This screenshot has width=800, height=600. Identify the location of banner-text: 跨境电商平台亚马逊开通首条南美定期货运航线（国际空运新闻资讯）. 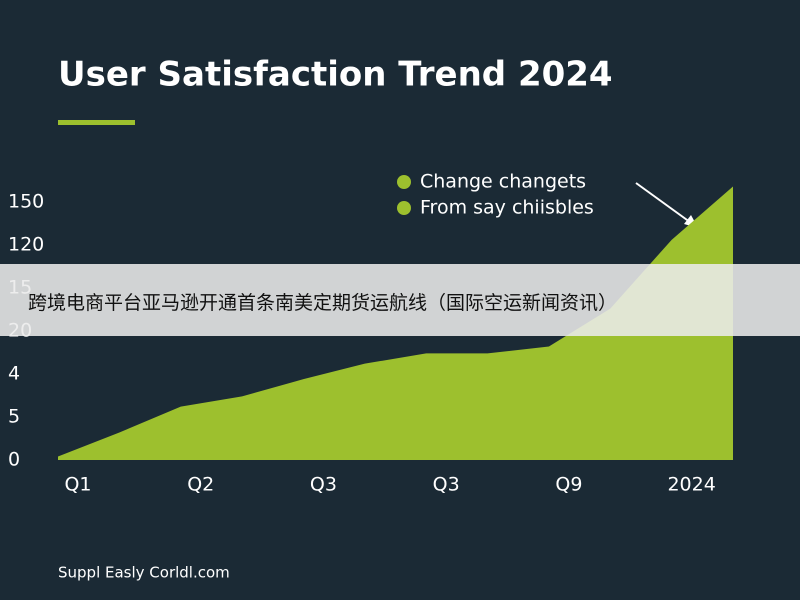
(323, 303).